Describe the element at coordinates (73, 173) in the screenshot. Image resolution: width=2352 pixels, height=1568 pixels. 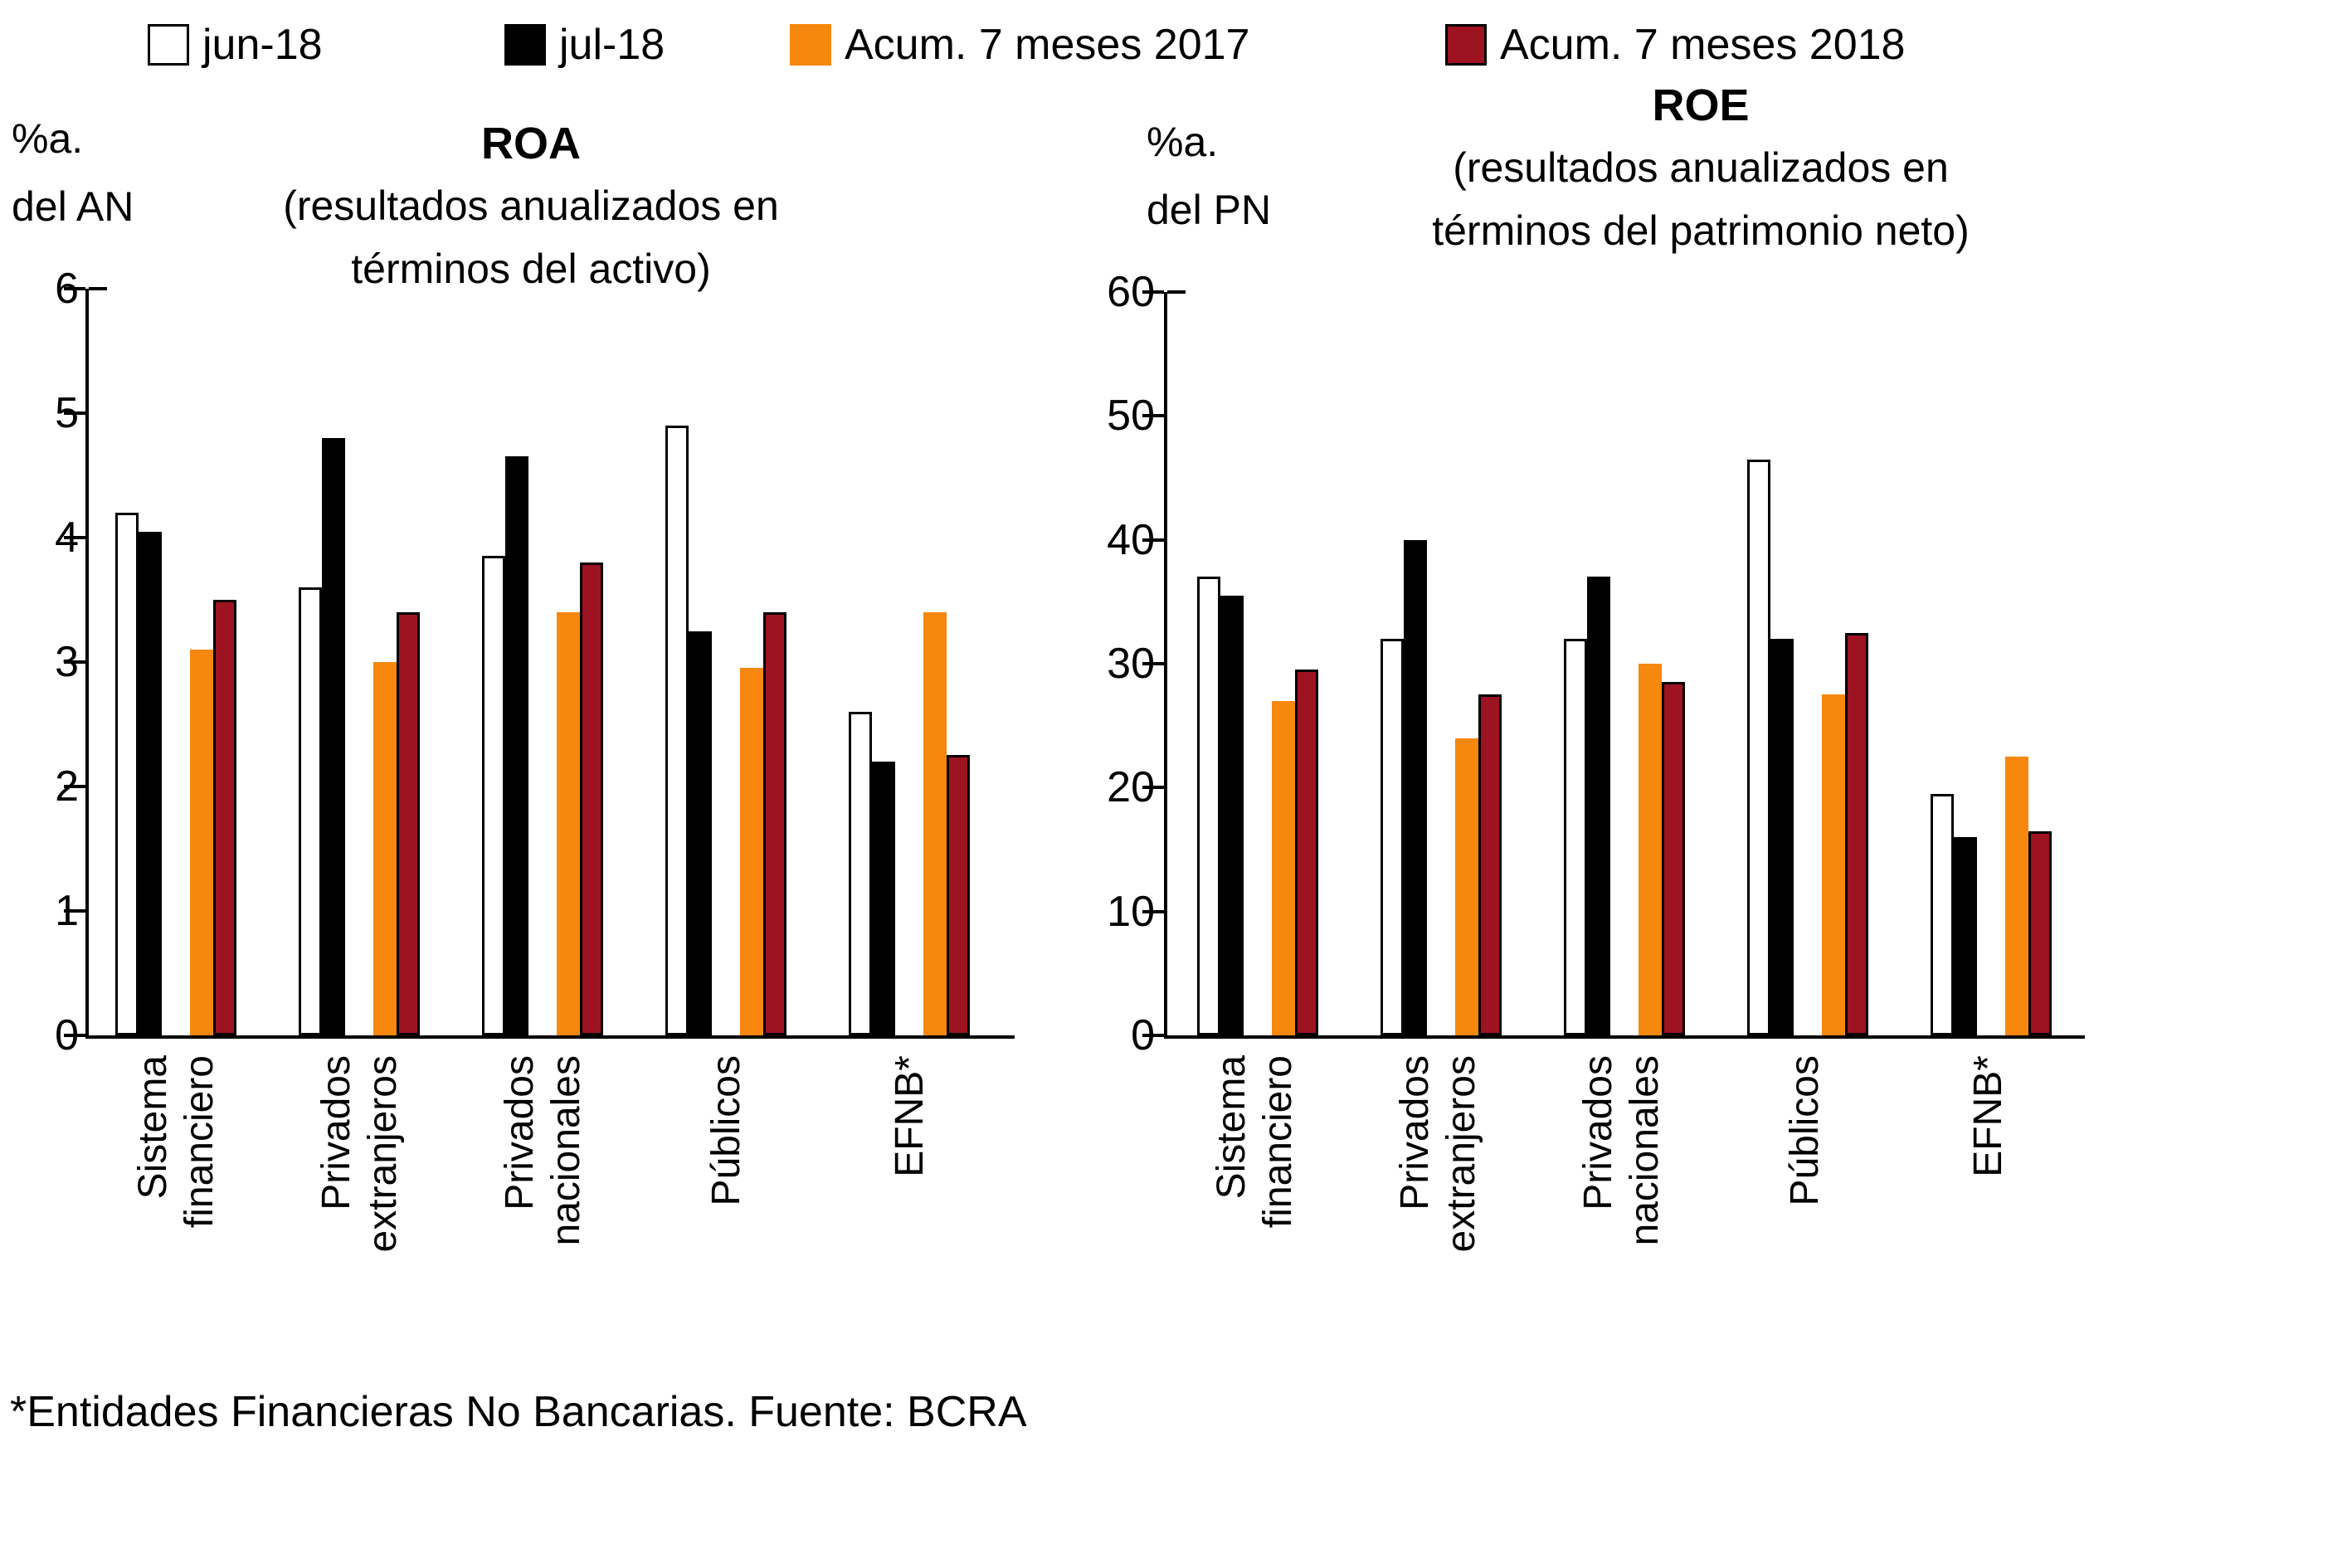
I see `roa-axis-unit-label: %a. del AN` at that location.